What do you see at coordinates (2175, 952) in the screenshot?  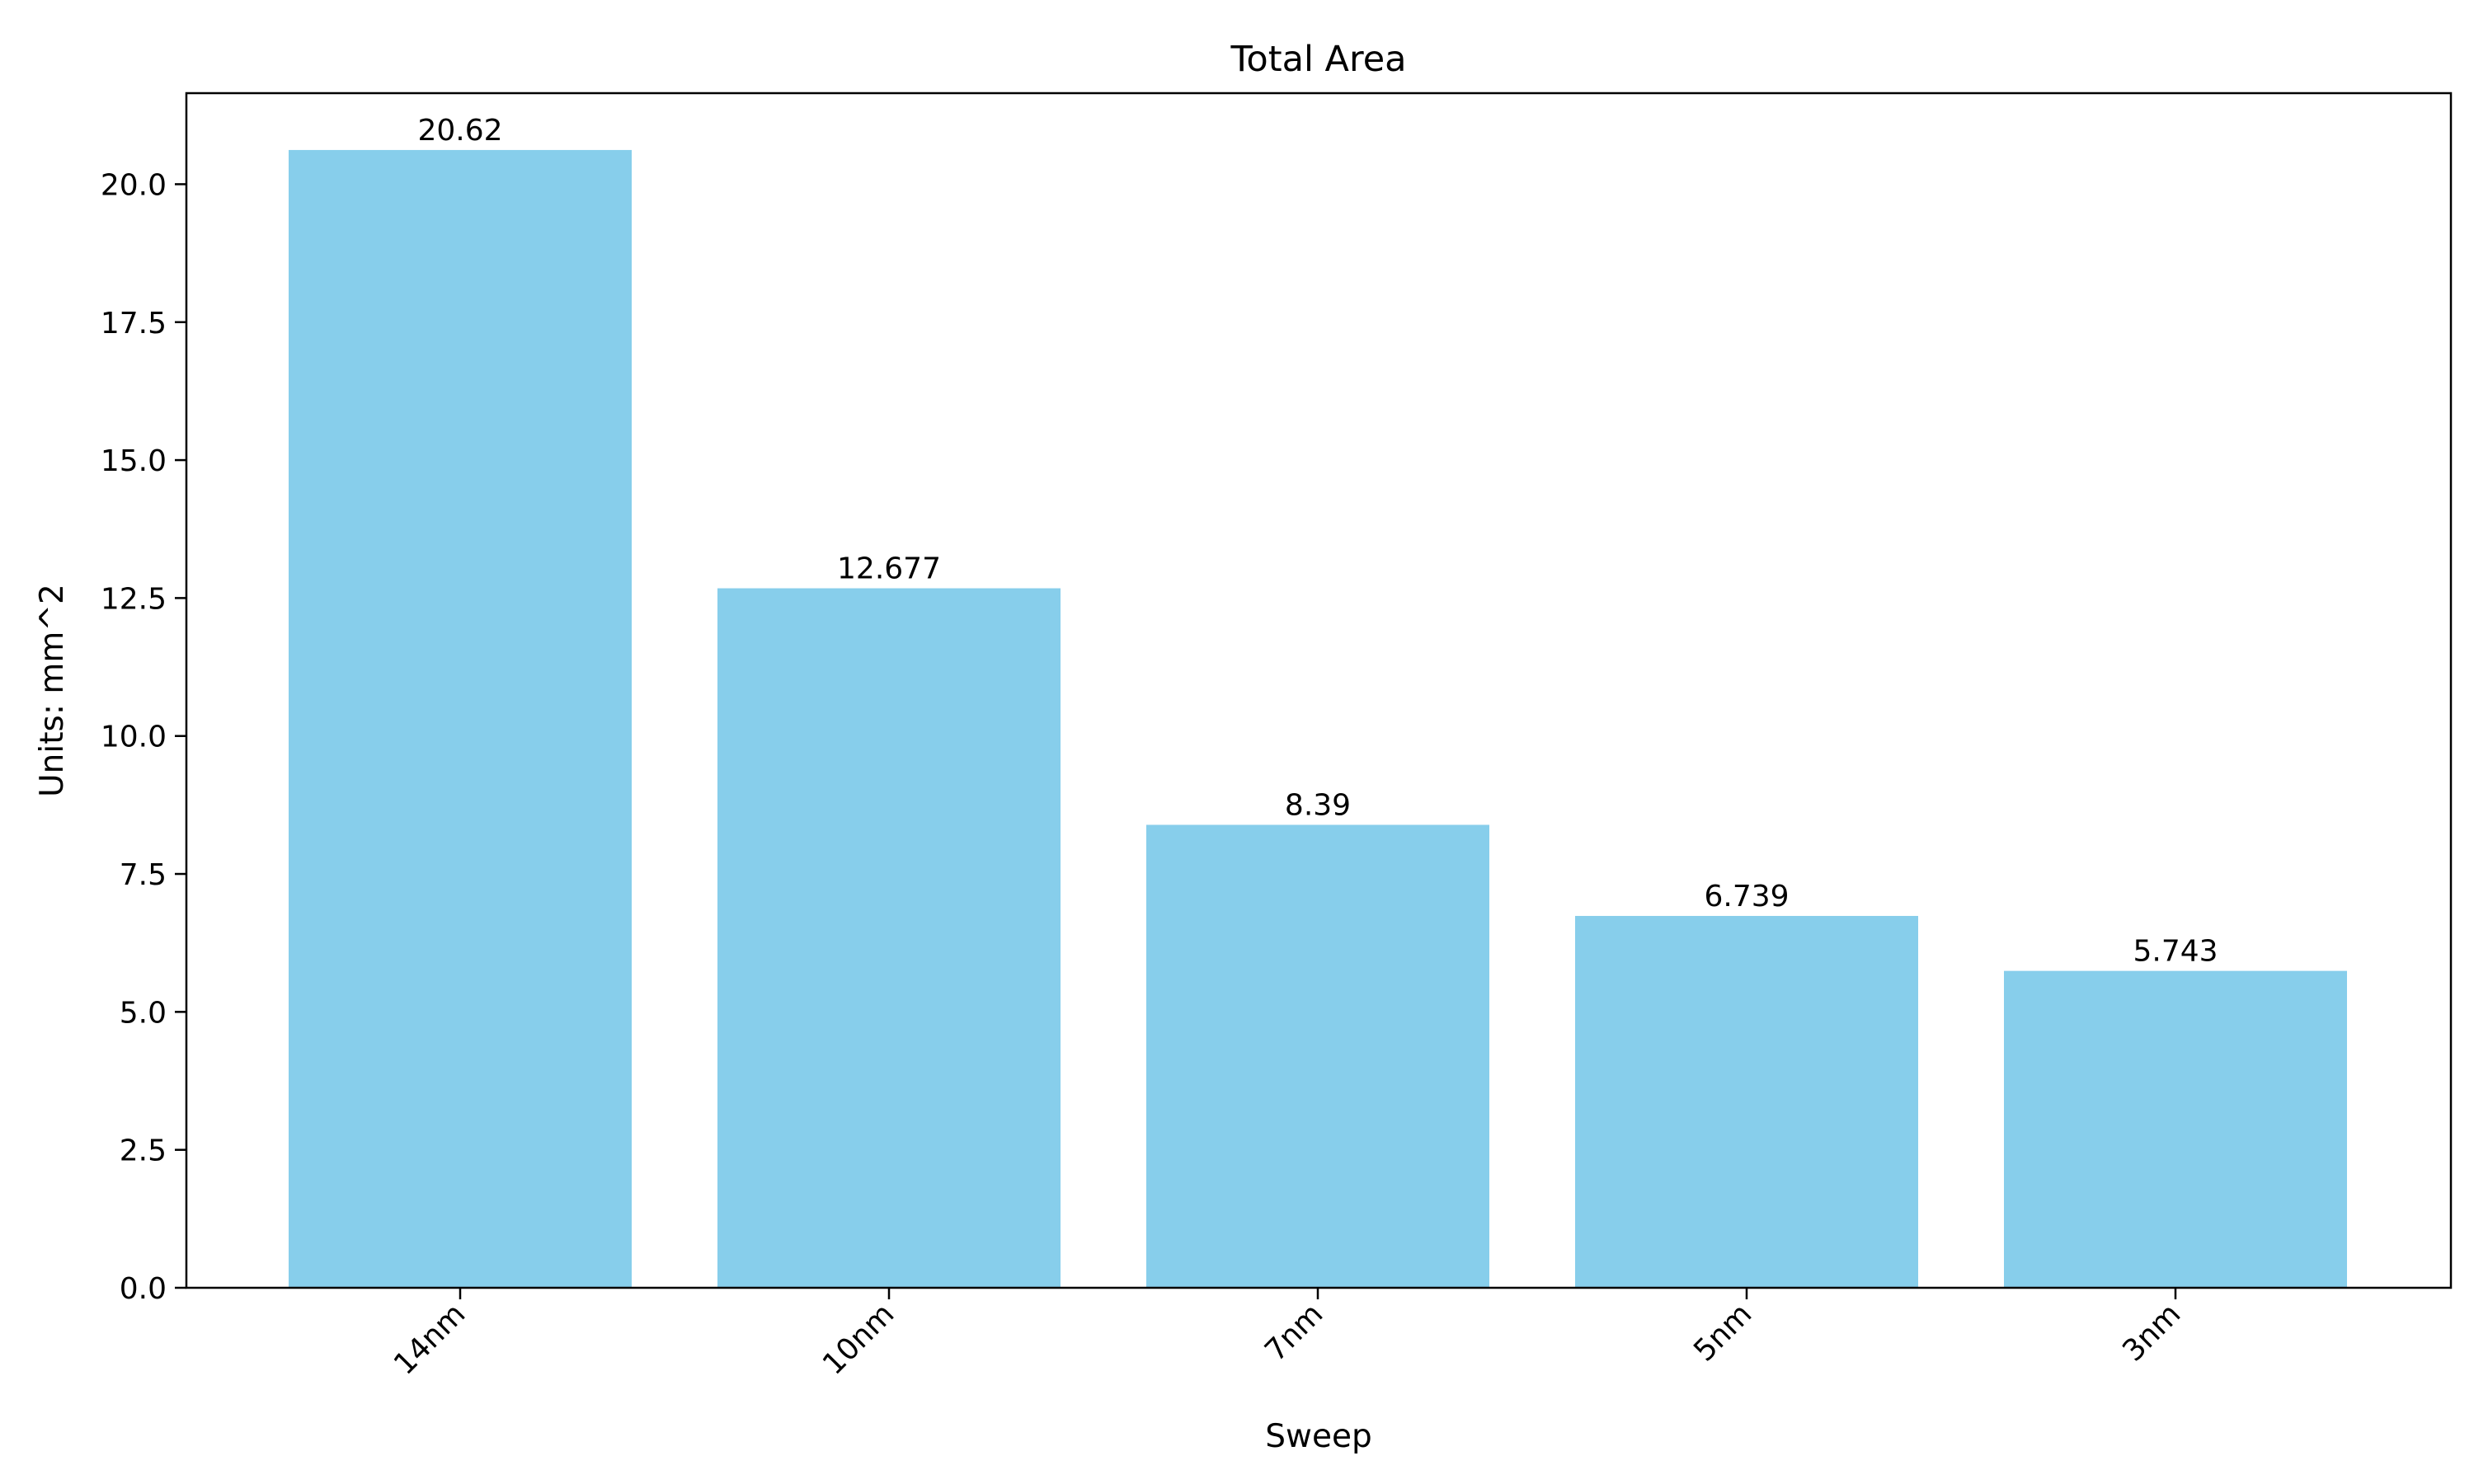 I see `bar-value-label: 5.743` at bounding box center [2175, 952].